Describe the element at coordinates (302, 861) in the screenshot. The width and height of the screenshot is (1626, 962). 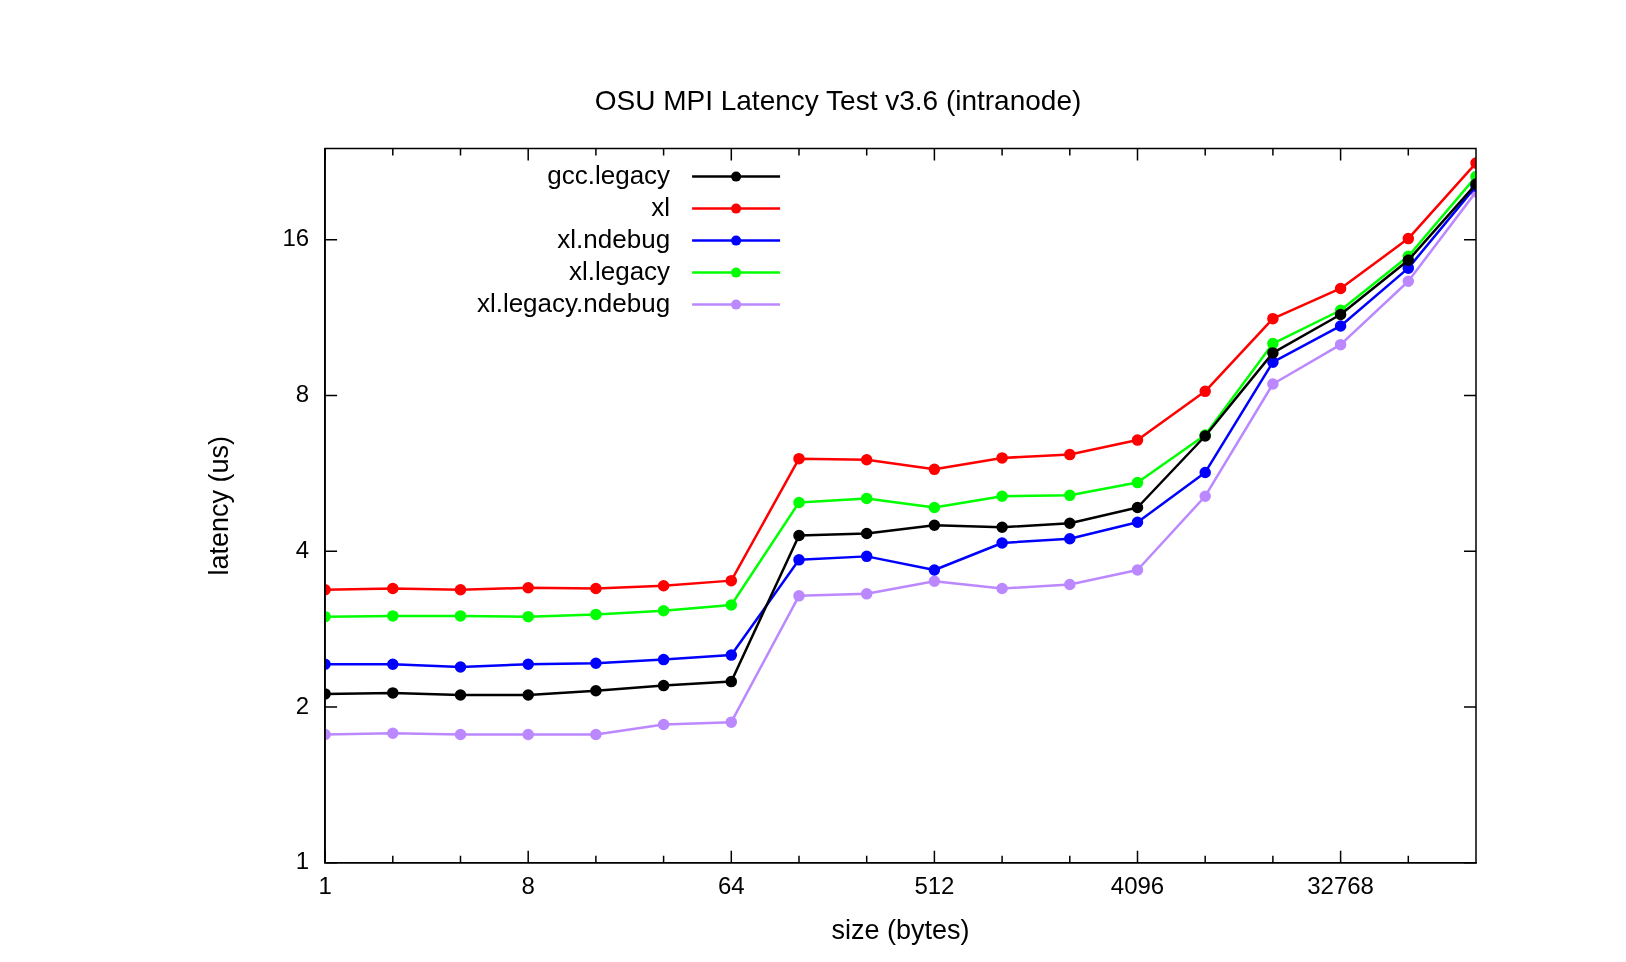
I see `y-tick-label: 1` at that location.